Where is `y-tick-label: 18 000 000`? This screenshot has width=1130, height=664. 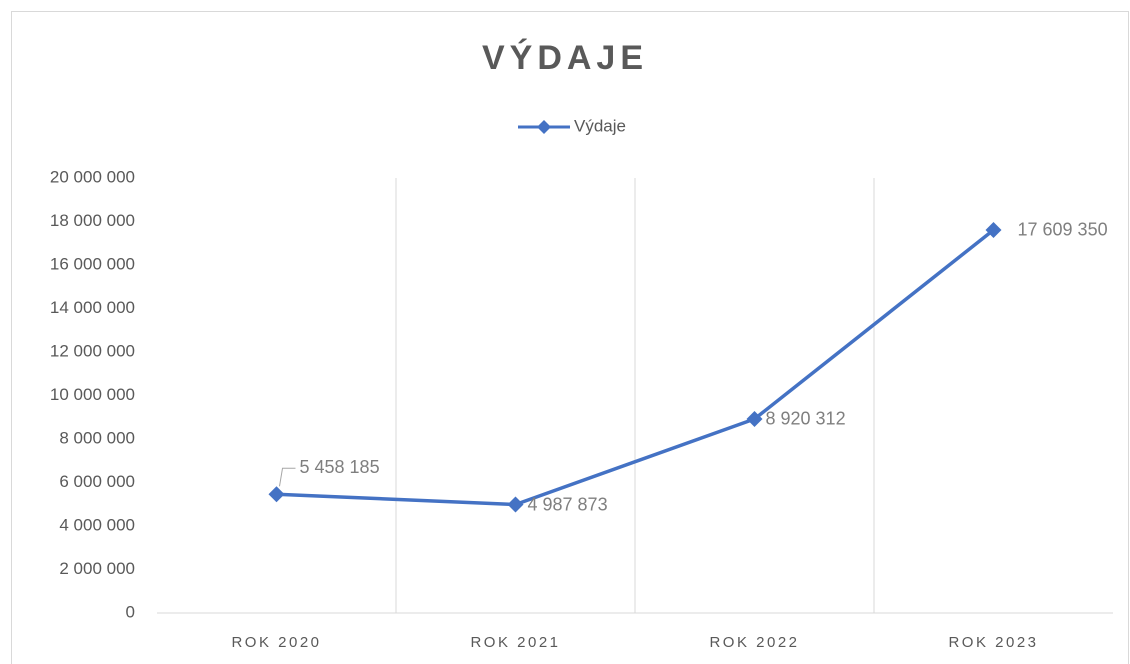
y-tick-label: 18 000 000 is located at coordinates (92, 220).